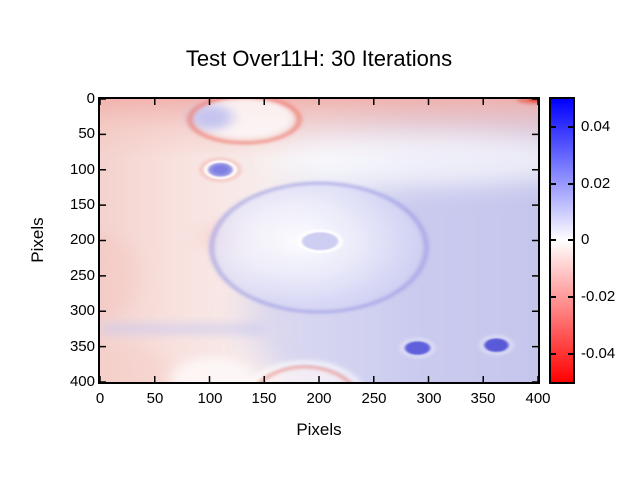 The height and width of the screenshot is (480, 640). What do you see at coordinates (598, 296) in the screenshot?
I see `colorbar-tick-label: -0.02` at bounding box center [598, 296].